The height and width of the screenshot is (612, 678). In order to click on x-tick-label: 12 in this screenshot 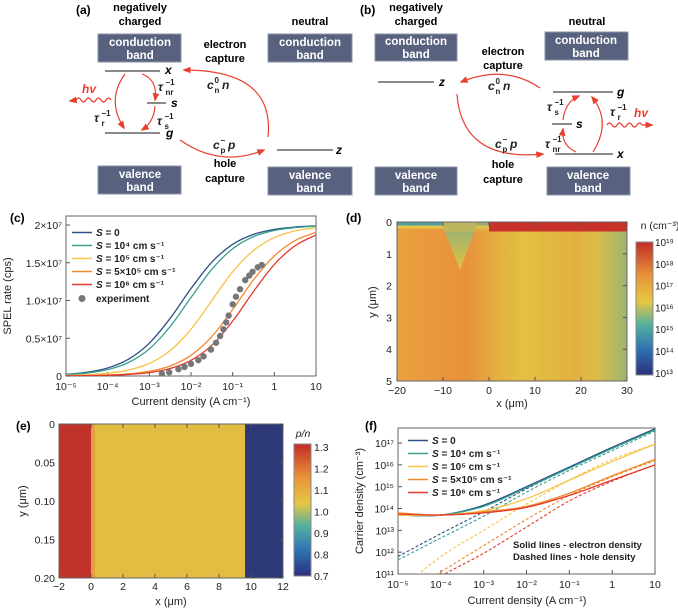, I will do `click(283, 587)`.